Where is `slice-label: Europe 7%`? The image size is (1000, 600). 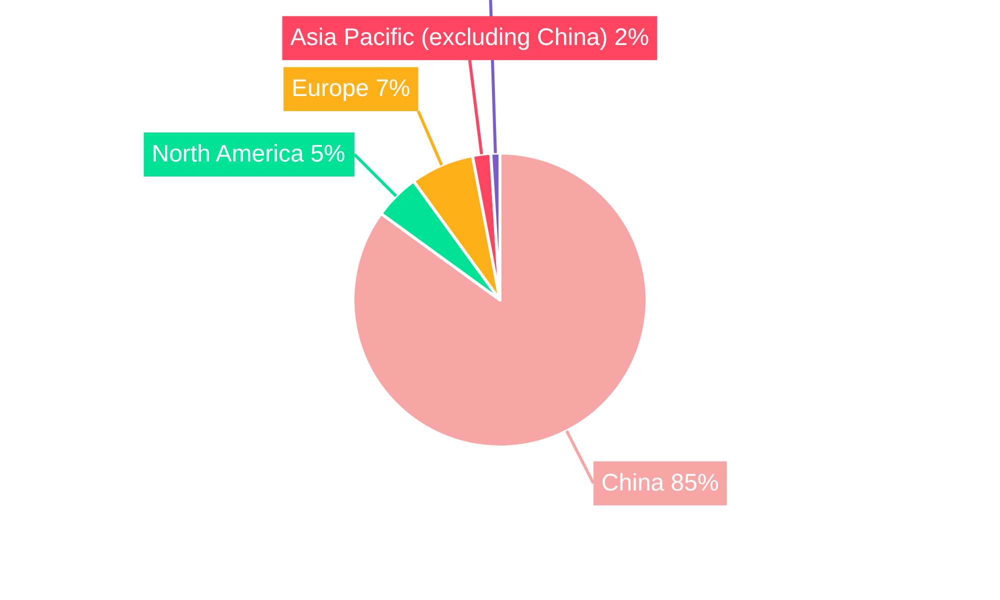
slice-label: Europe 7% is located at coordinates (351, 88).